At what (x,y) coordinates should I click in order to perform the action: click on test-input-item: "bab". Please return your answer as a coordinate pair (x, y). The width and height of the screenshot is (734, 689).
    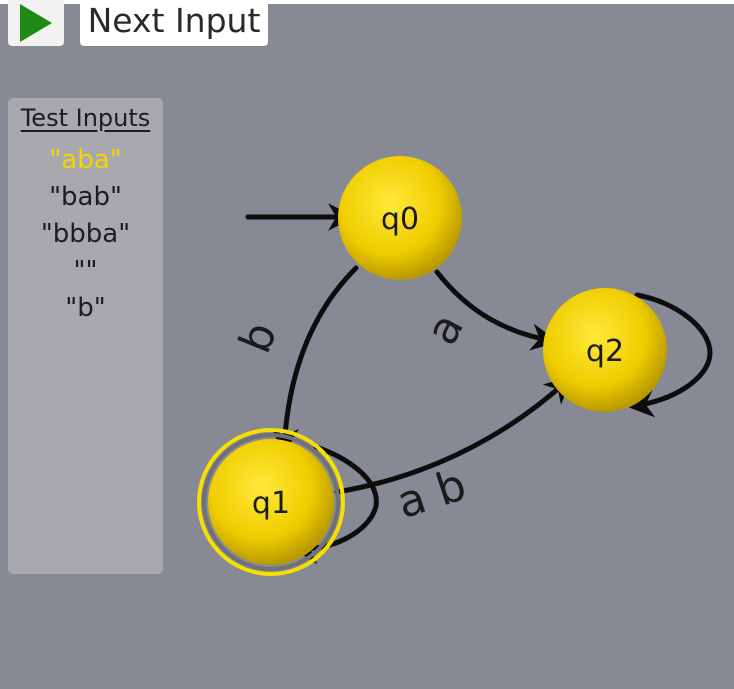
    Looking at the image, I should click on (85, 197).